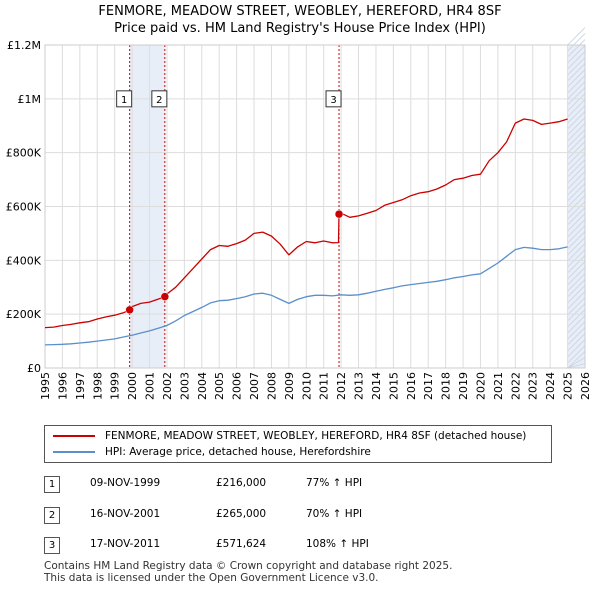 Image resolution: width=600 pixels, height=590 pixels. What do you see at coordinates (480, 386) in the screenshot?
I see `x-tick-label: 2020` at bounding box center [480, 386].